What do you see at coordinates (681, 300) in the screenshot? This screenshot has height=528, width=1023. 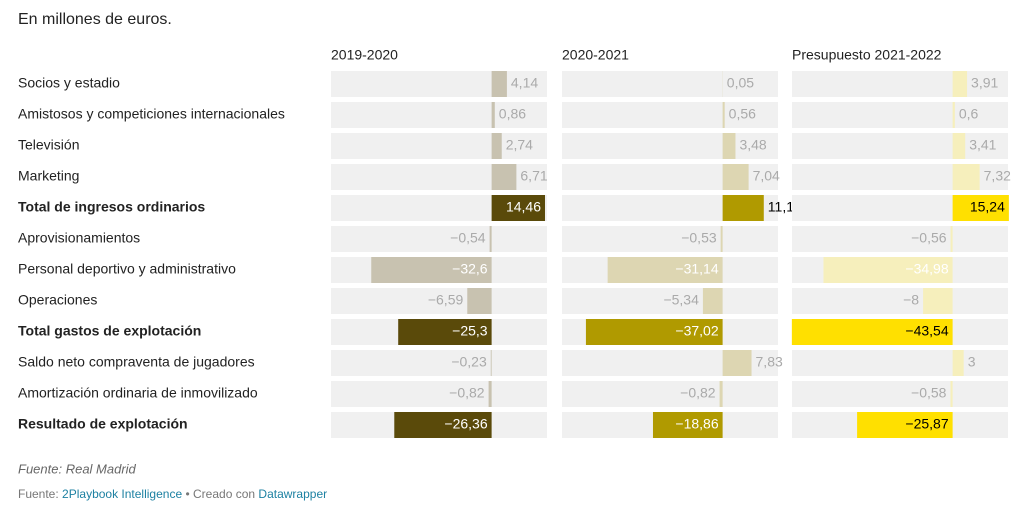 I see `value-label: −5,34` at bounding box center [681, 300].